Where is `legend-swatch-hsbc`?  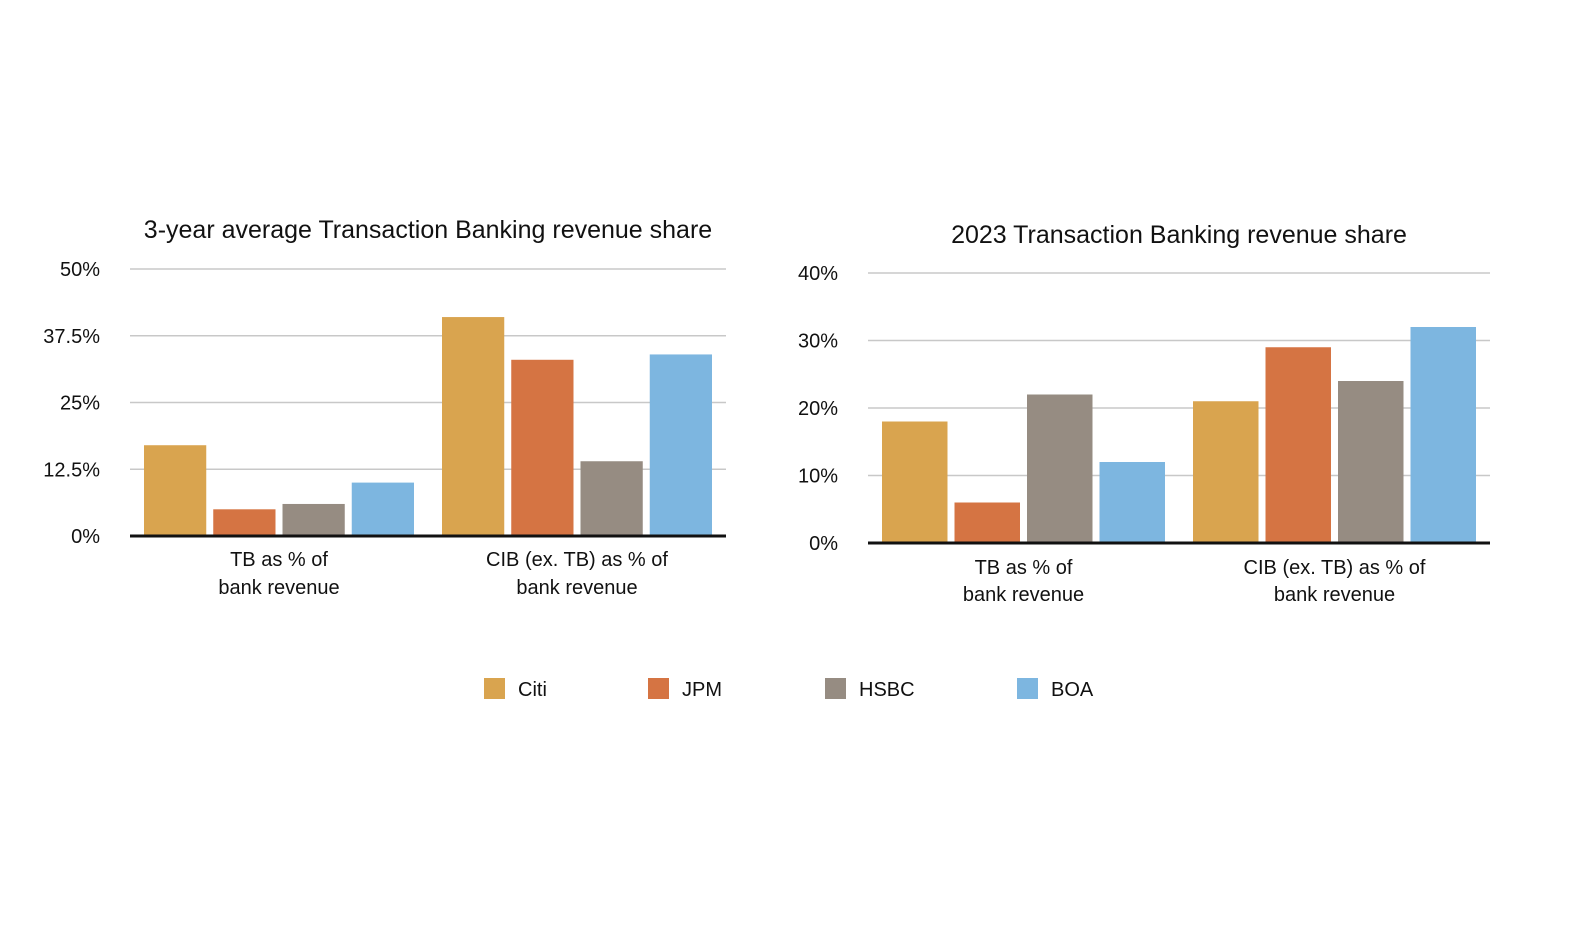 legend-swatch-hsbc is located at coordinates (835, 688).